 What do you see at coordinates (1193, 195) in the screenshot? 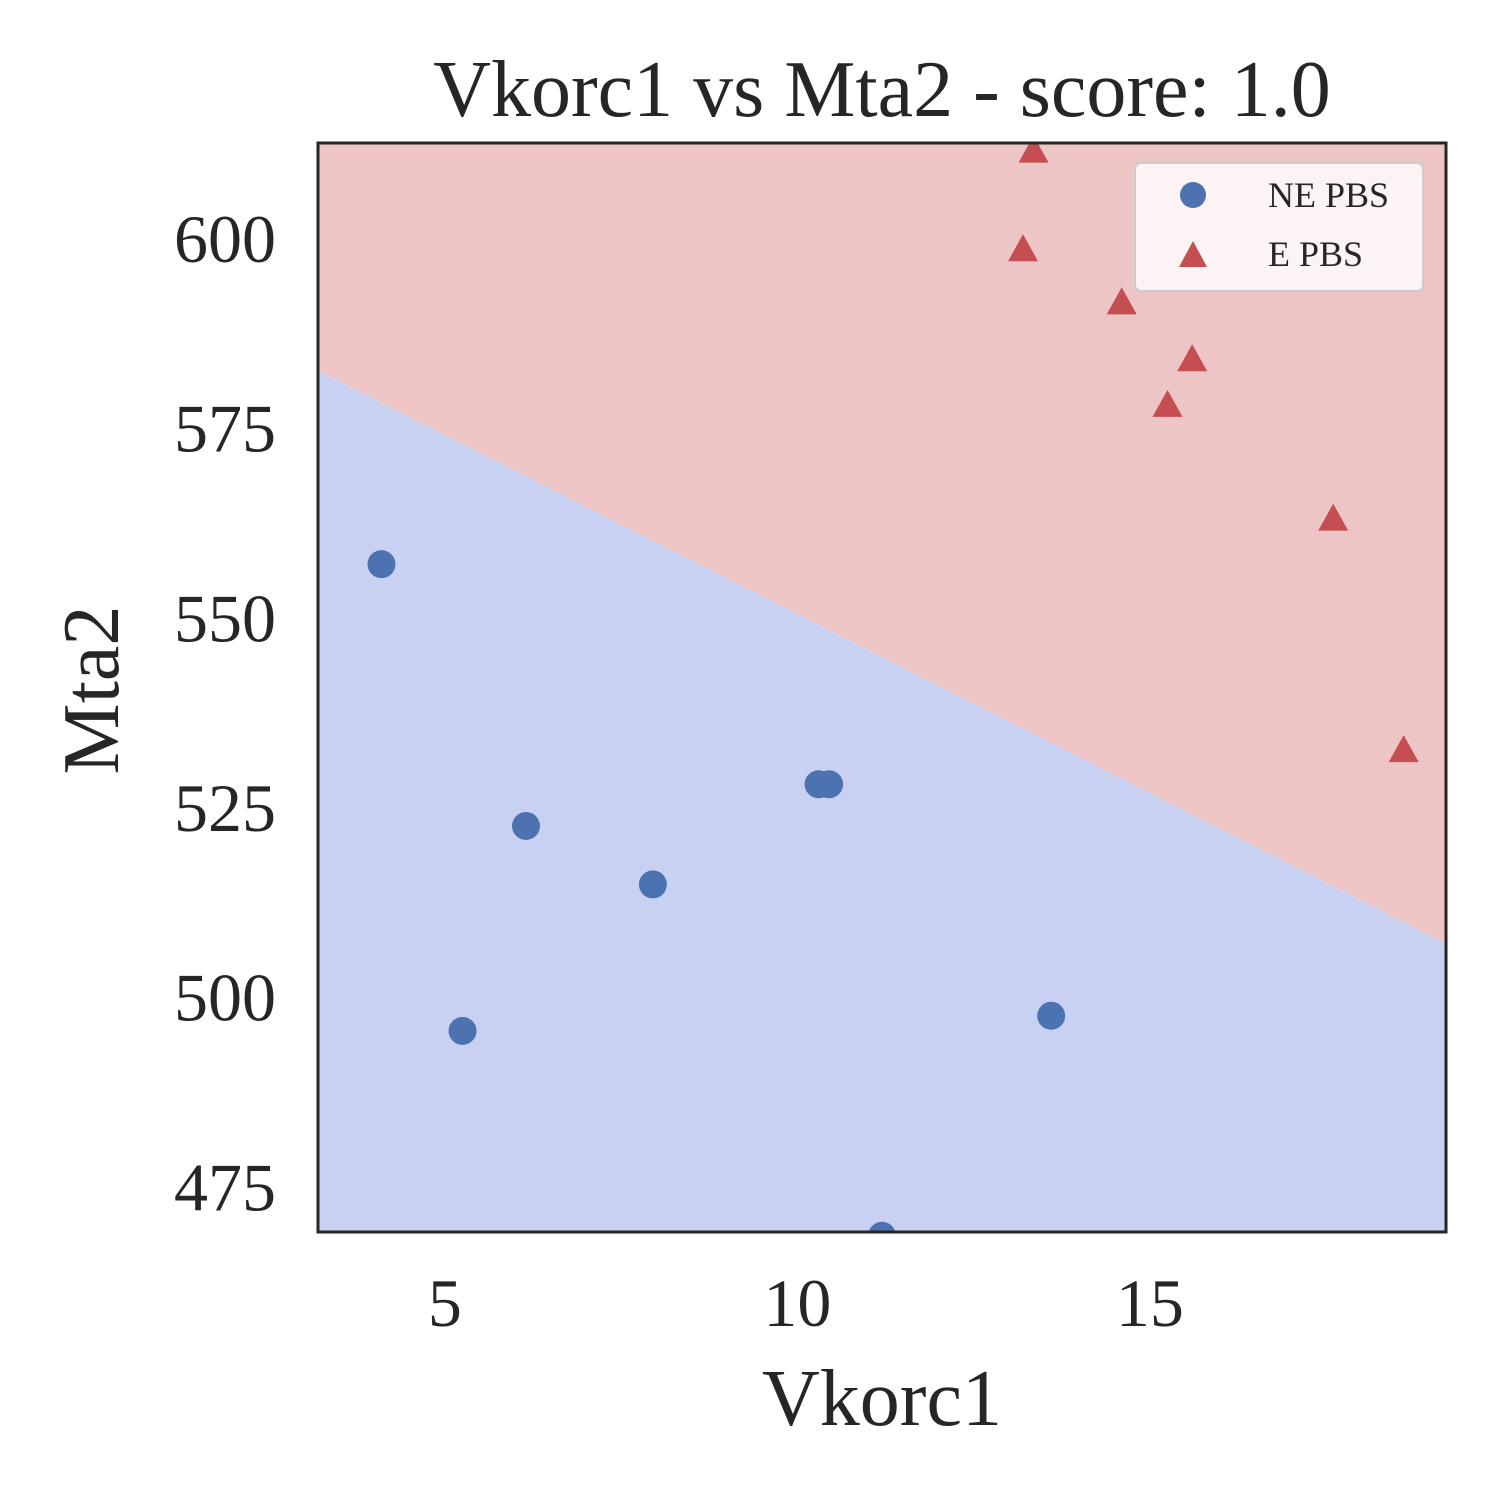
I see `legend-marker-ne-pbs` at bounding box center [1193, 195].